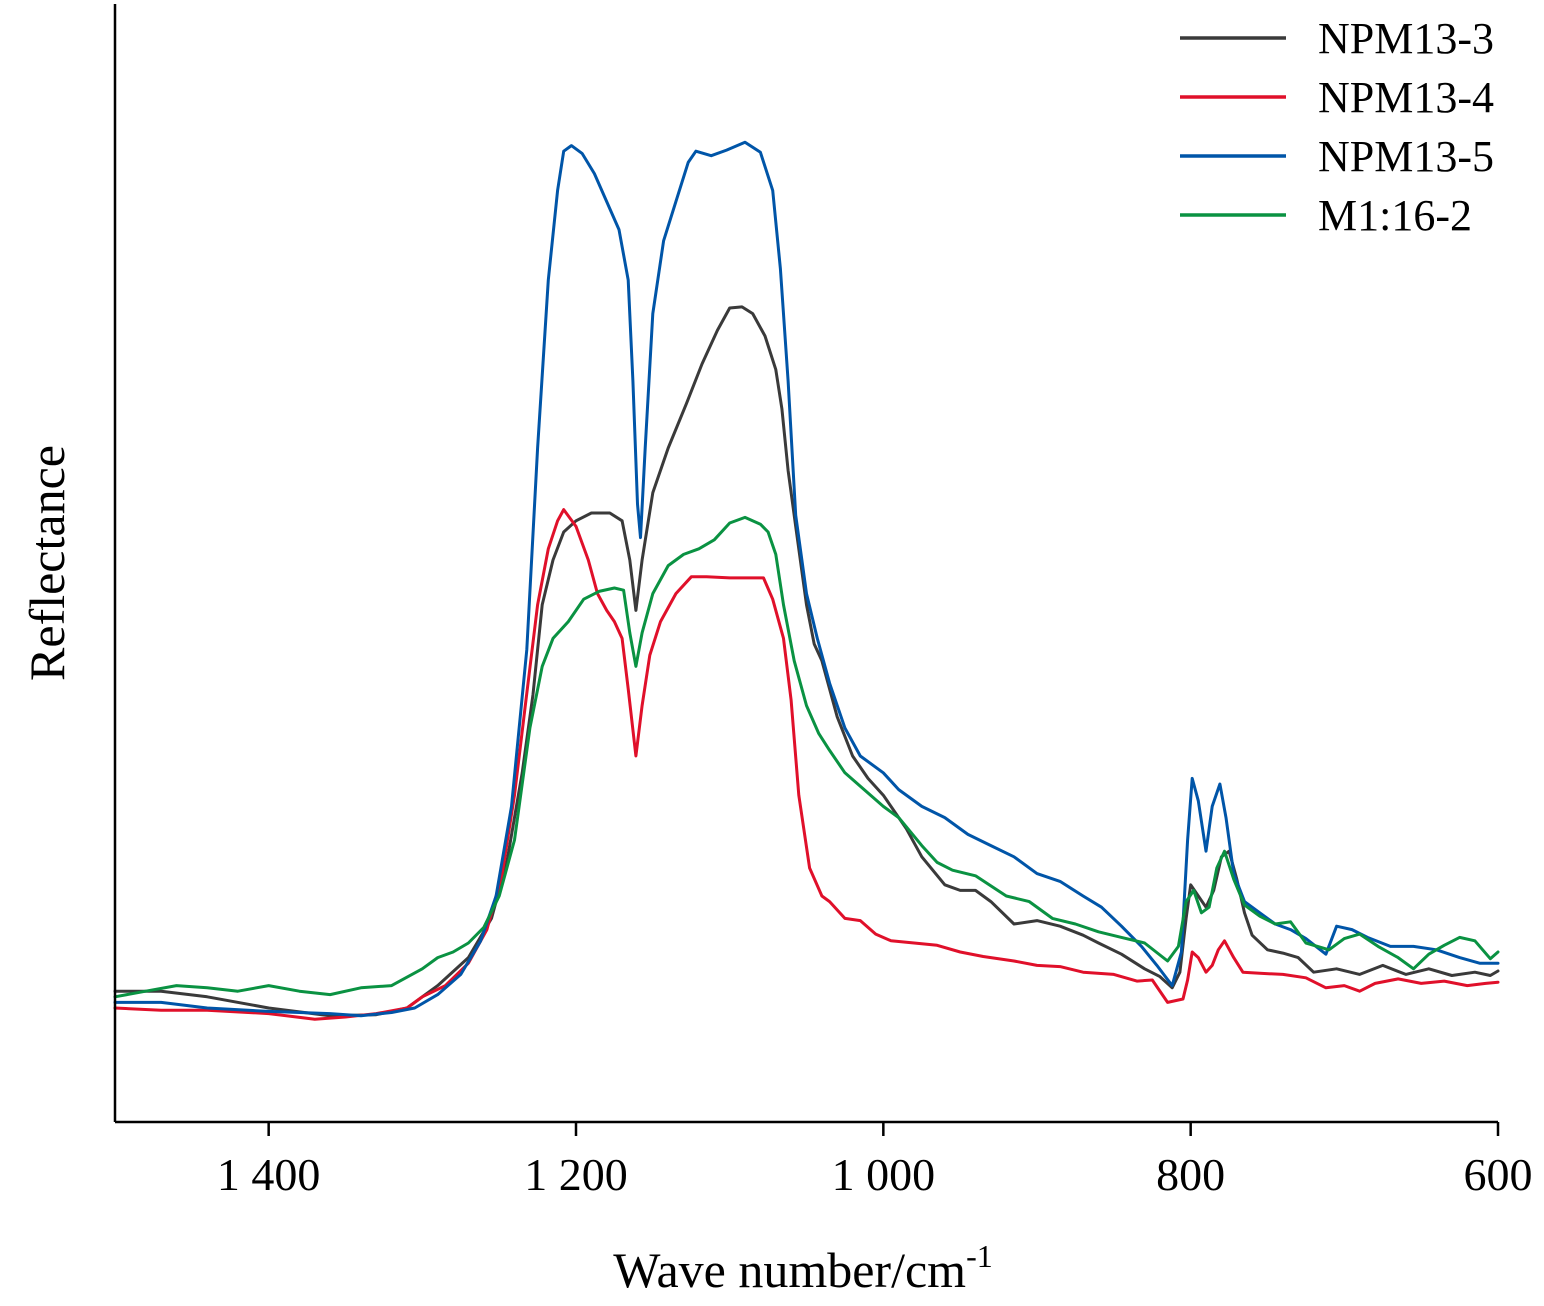  Describe the element at coordinates (576, 1174) in the screenshot. I see `x-tick-label: 1 200` at that location.